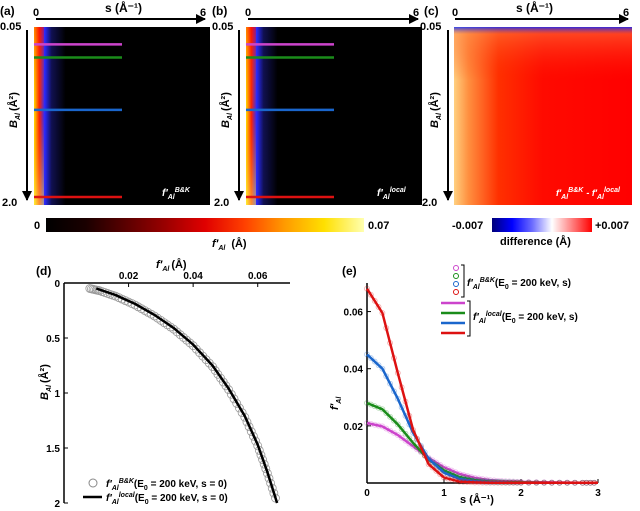 This screenshot has width=640, height=511. What do you see at coordinates (429, 203) in the screenshot?
I see `panel-c-b-tick-max: 2.0` at bounding box center [429, 203].